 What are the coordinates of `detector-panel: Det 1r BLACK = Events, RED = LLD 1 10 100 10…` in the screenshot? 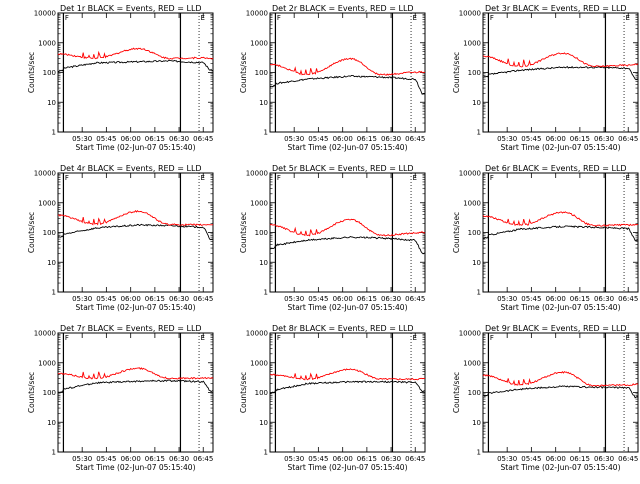 It's located at (120, 78).